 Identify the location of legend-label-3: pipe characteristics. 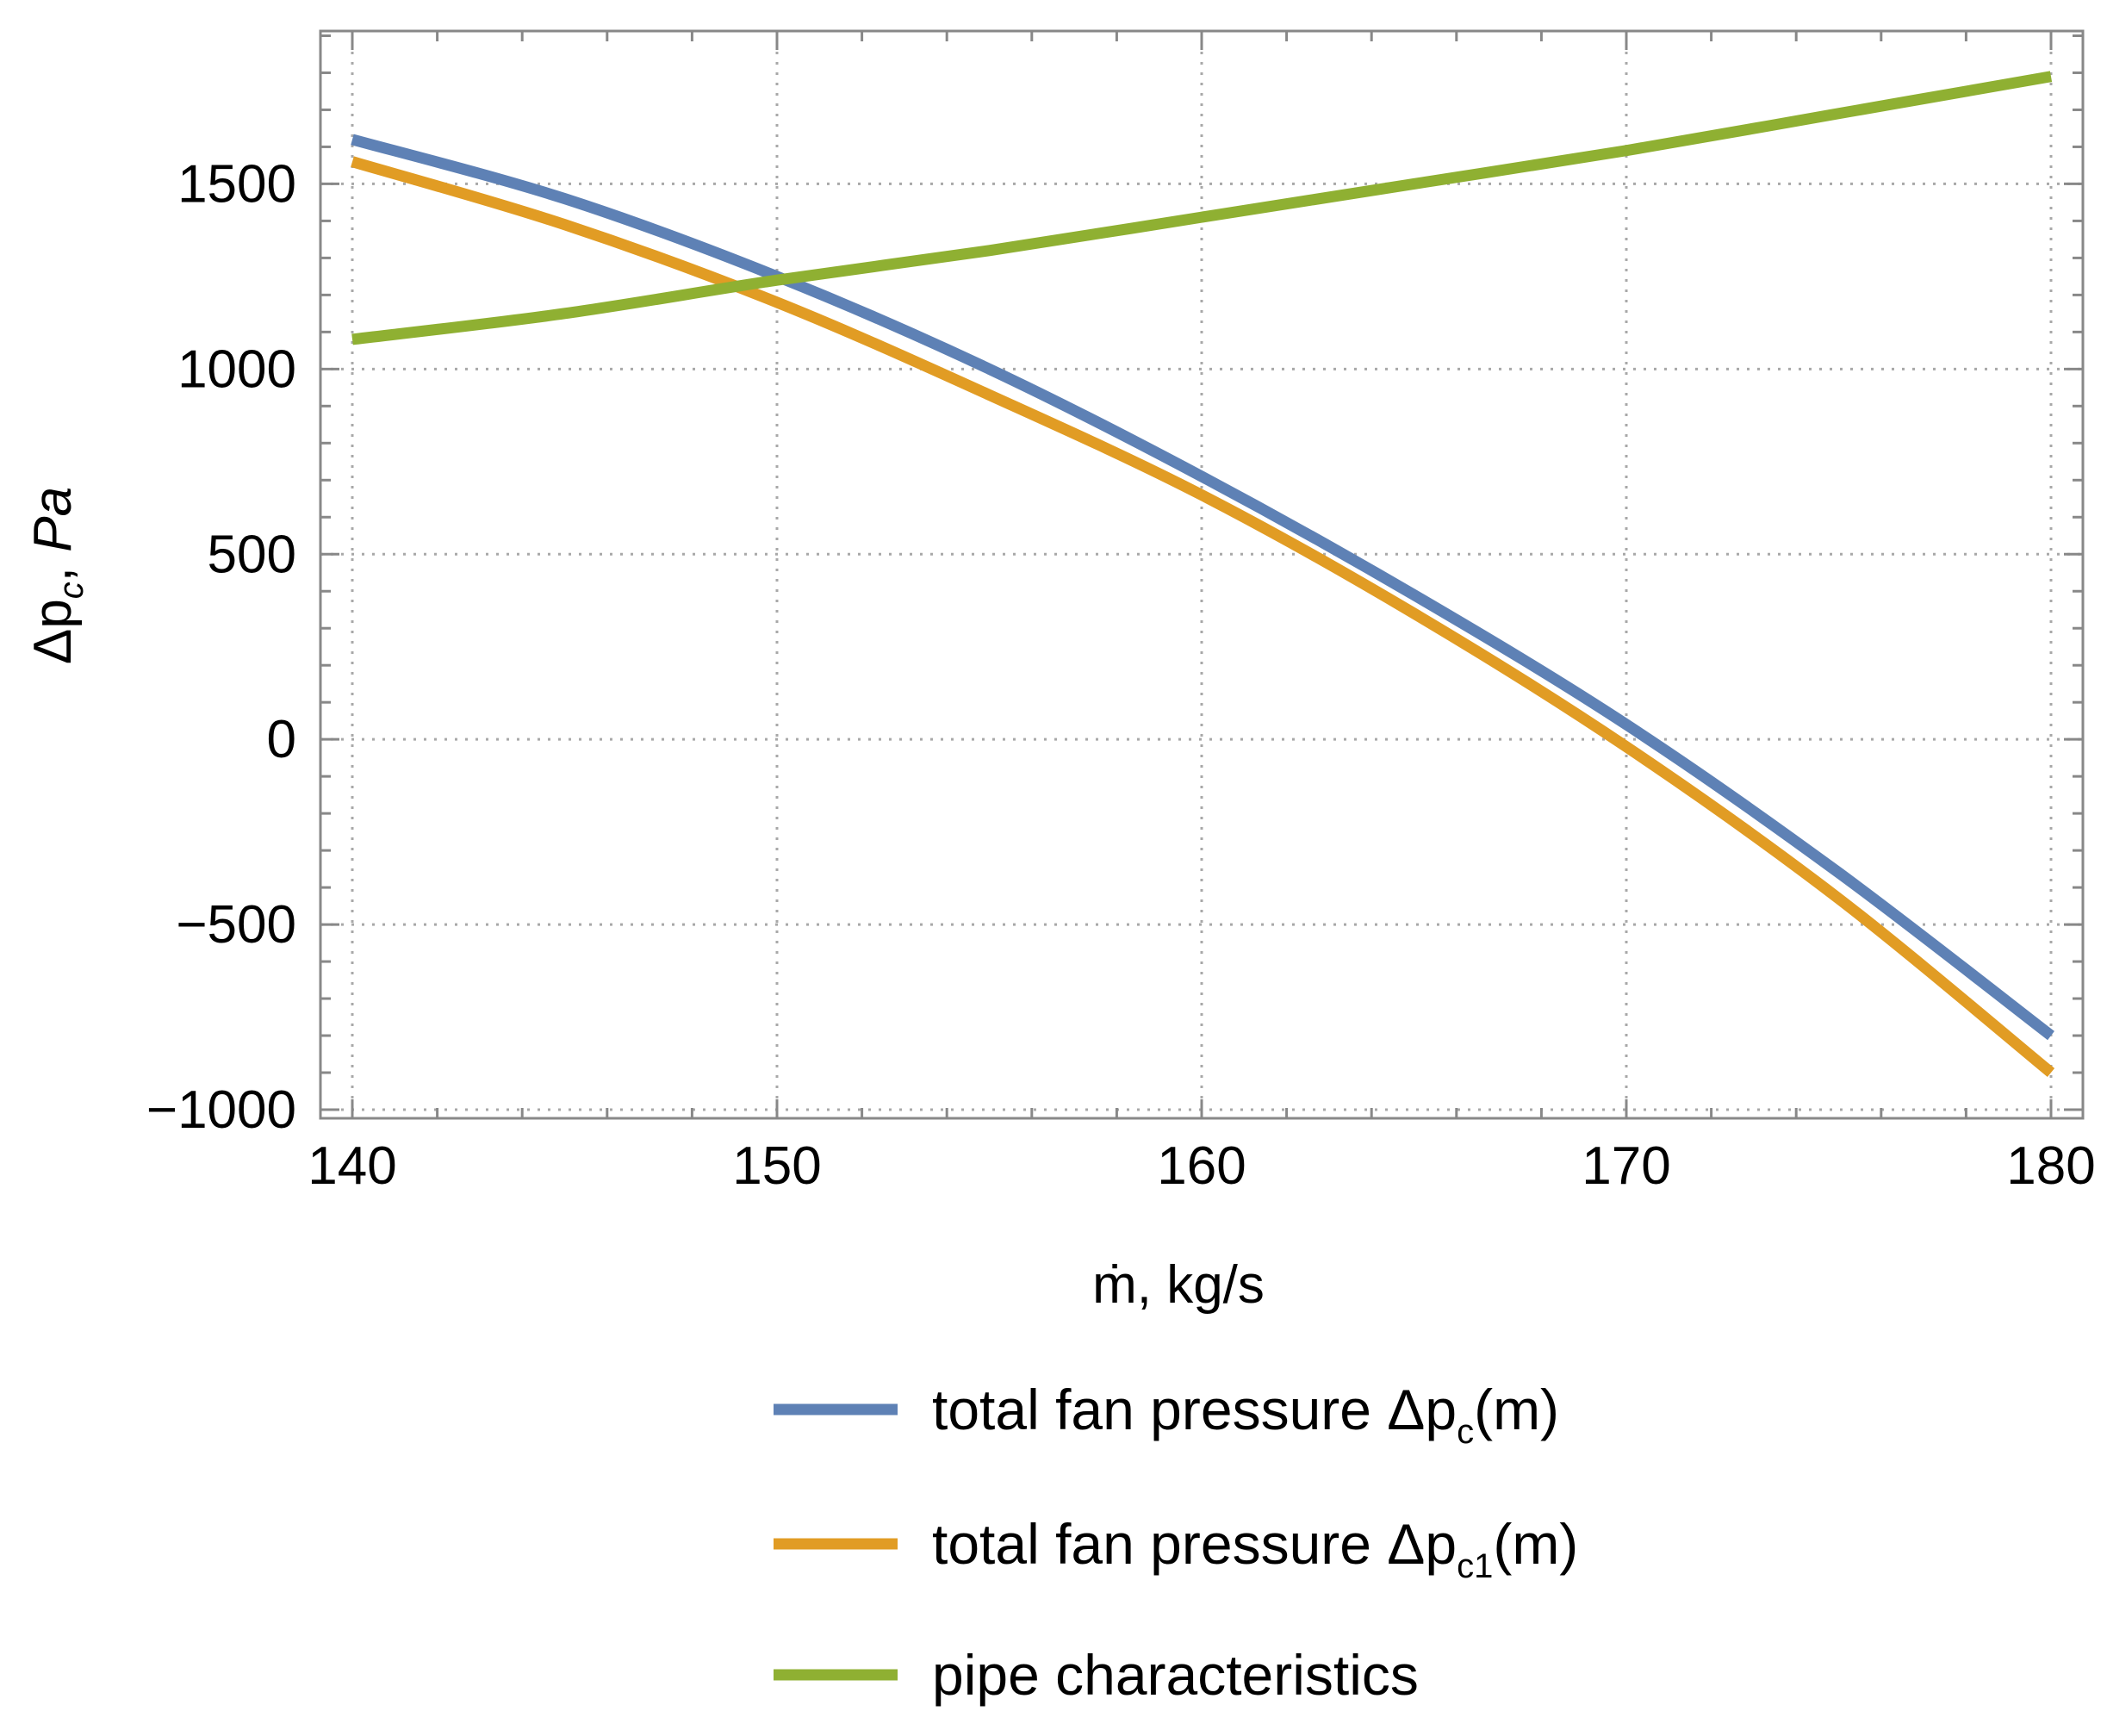
(1175, 1675).